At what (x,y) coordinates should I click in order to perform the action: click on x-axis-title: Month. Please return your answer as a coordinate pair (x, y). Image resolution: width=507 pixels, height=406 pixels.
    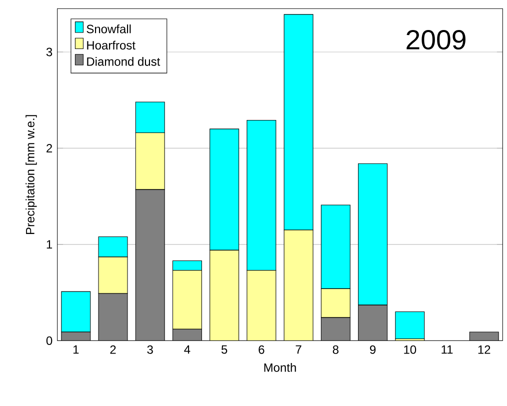
    Looking at the image, I should click on (280, 367).